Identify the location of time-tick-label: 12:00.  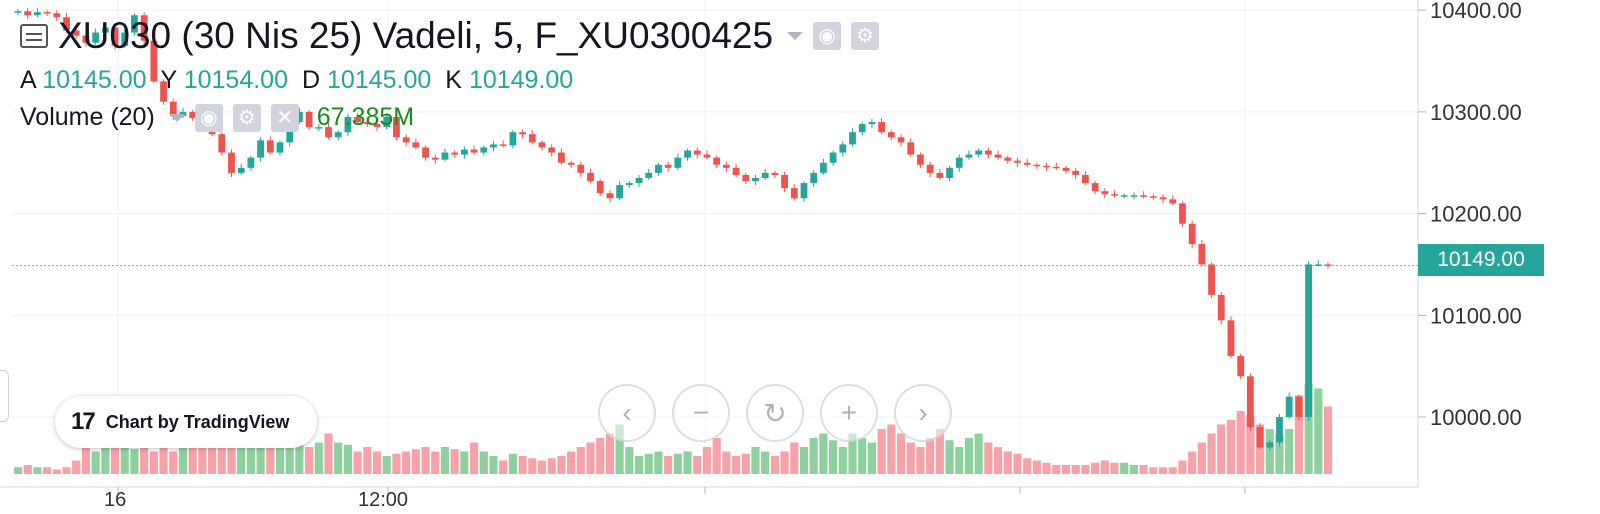
(383, 499).